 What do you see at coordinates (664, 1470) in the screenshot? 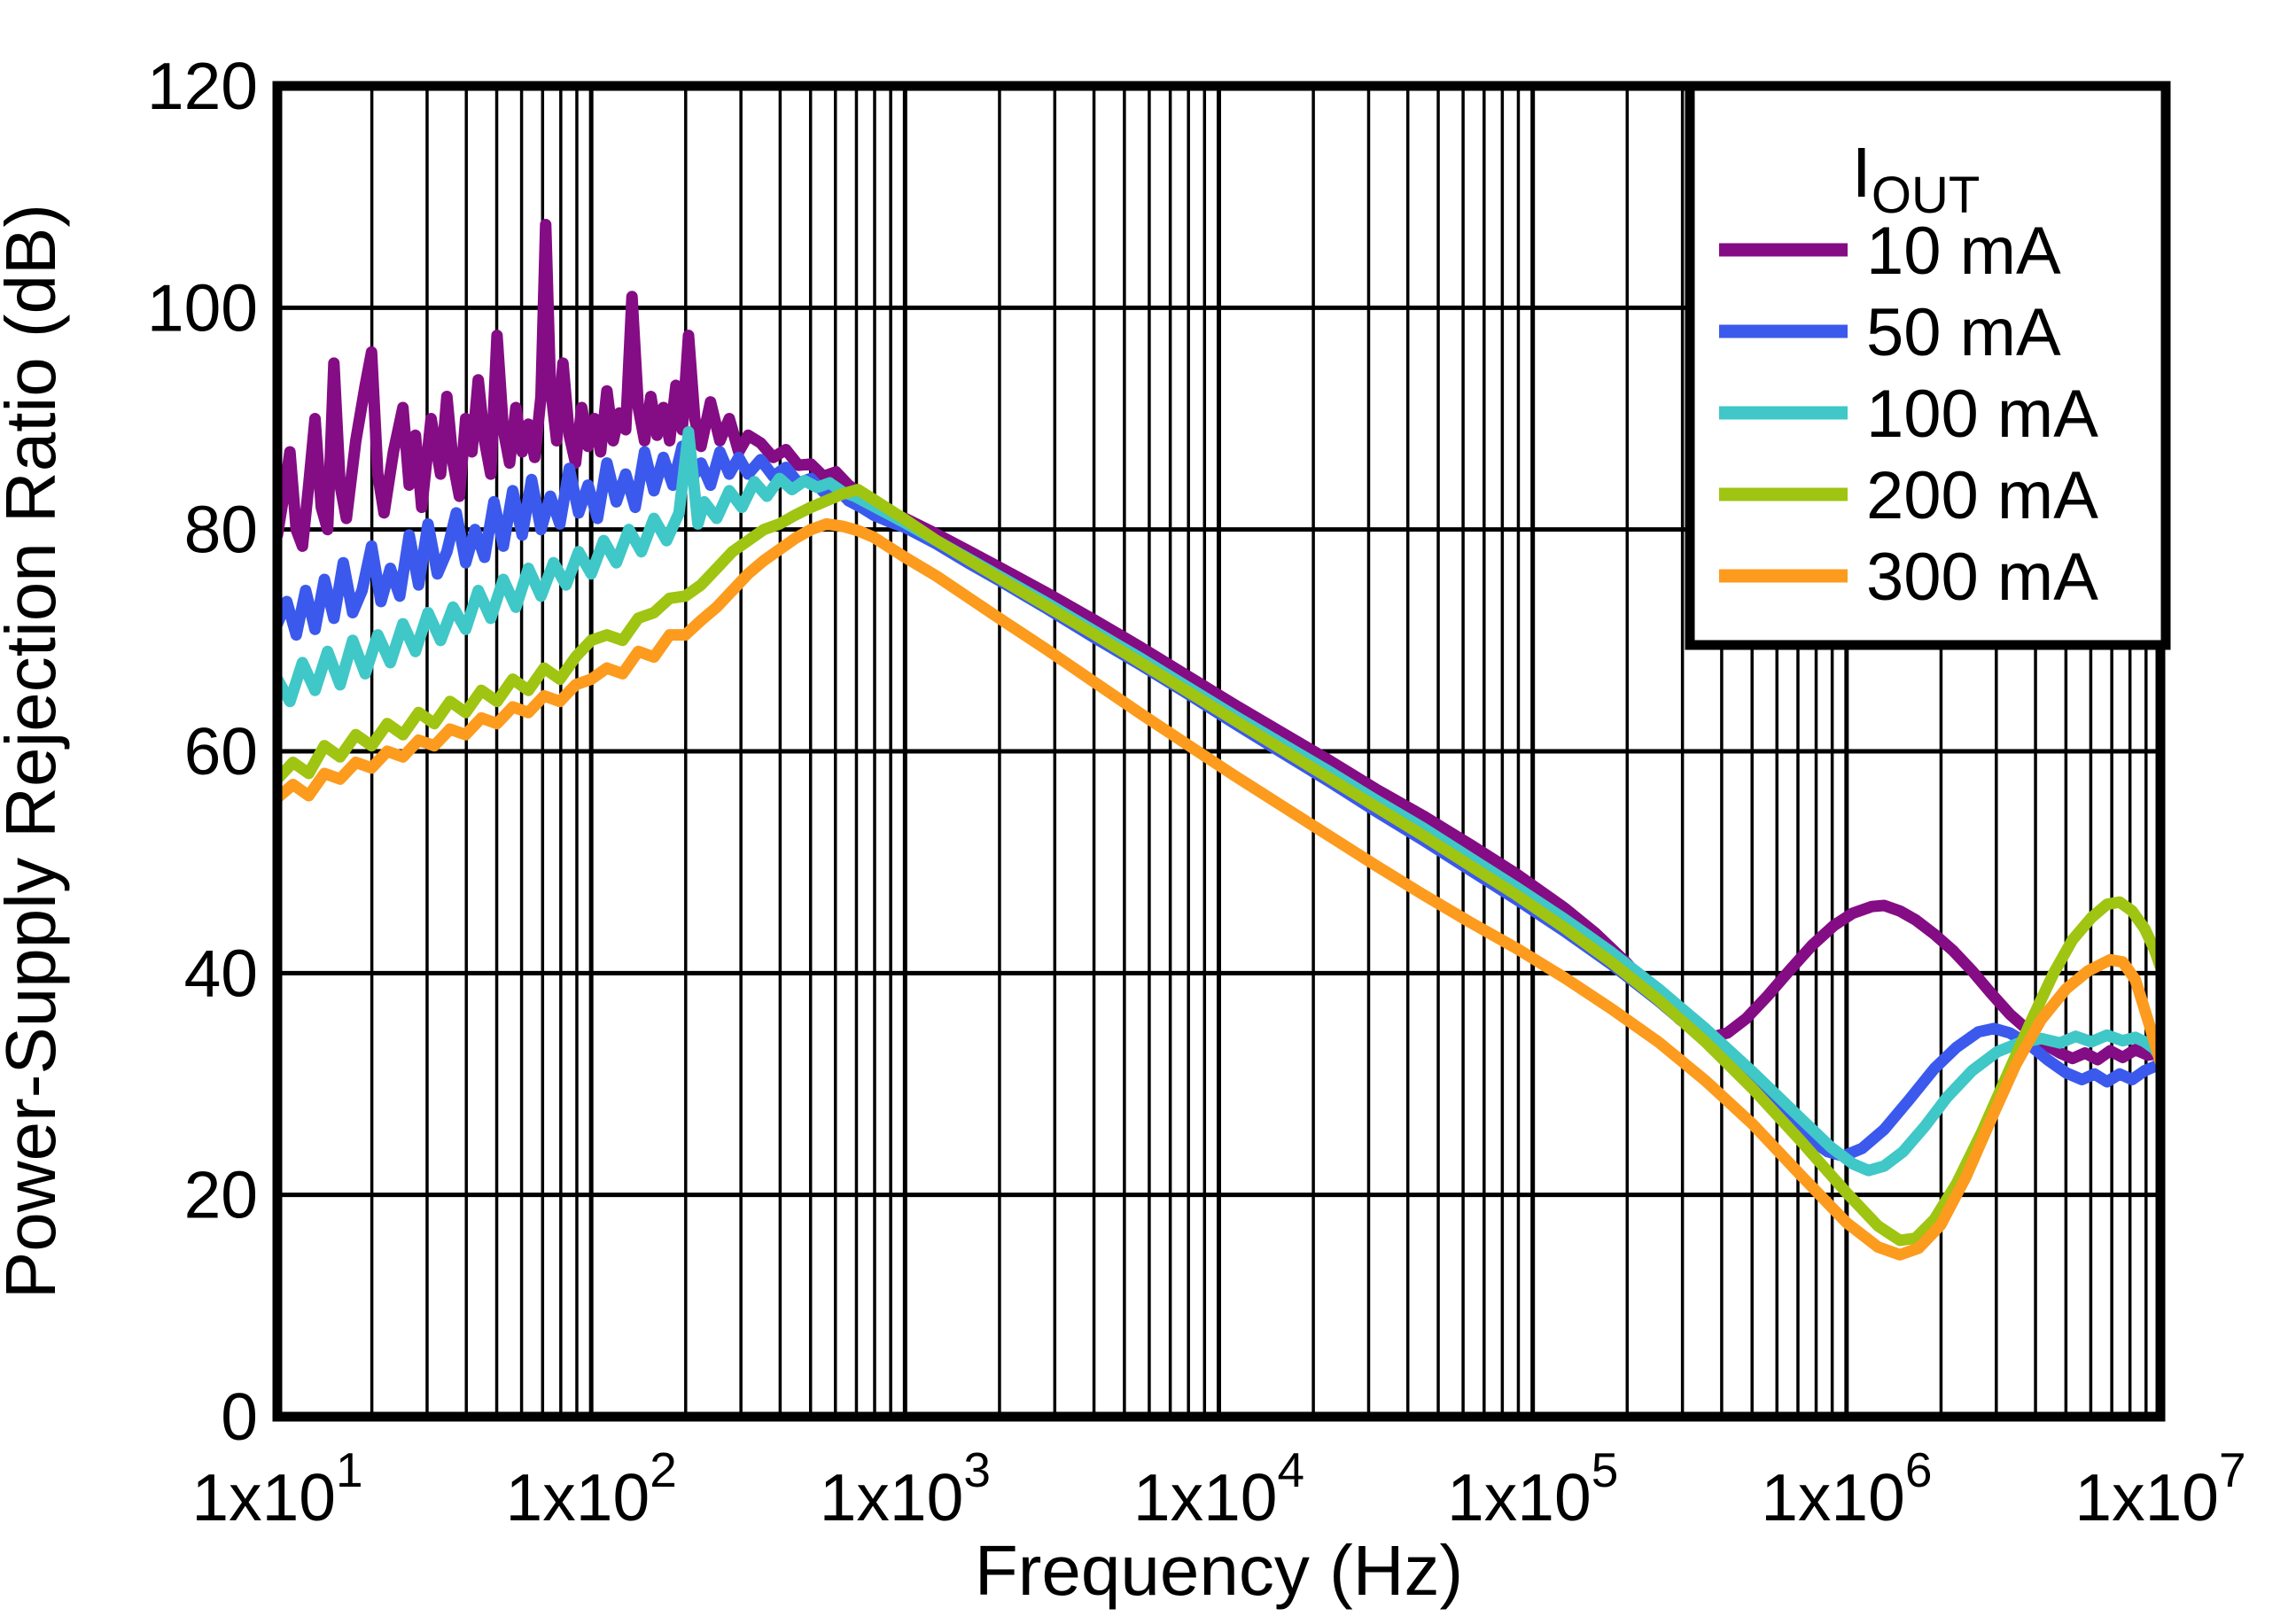
I see `x-tick-label-exponent: 2` at bounding box center [664, 1470].